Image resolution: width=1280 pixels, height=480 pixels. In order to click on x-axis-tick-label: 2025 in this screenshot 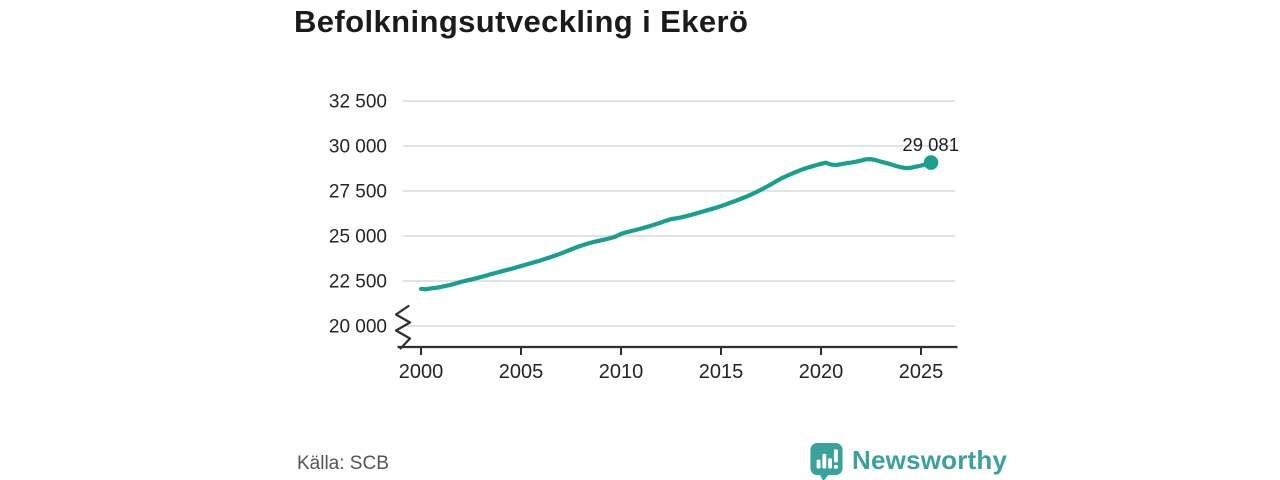, I will do `click(921, 372)`.